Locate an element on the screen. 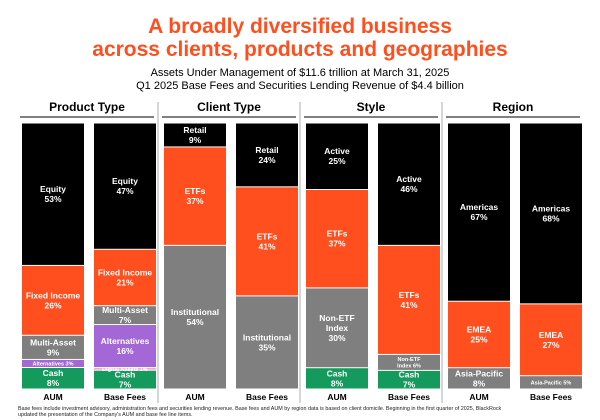 This screenshot has height=420, width=600. segment-label-client-type-aum-institutional: Institutional 54% is located at coordinates (195, 317).